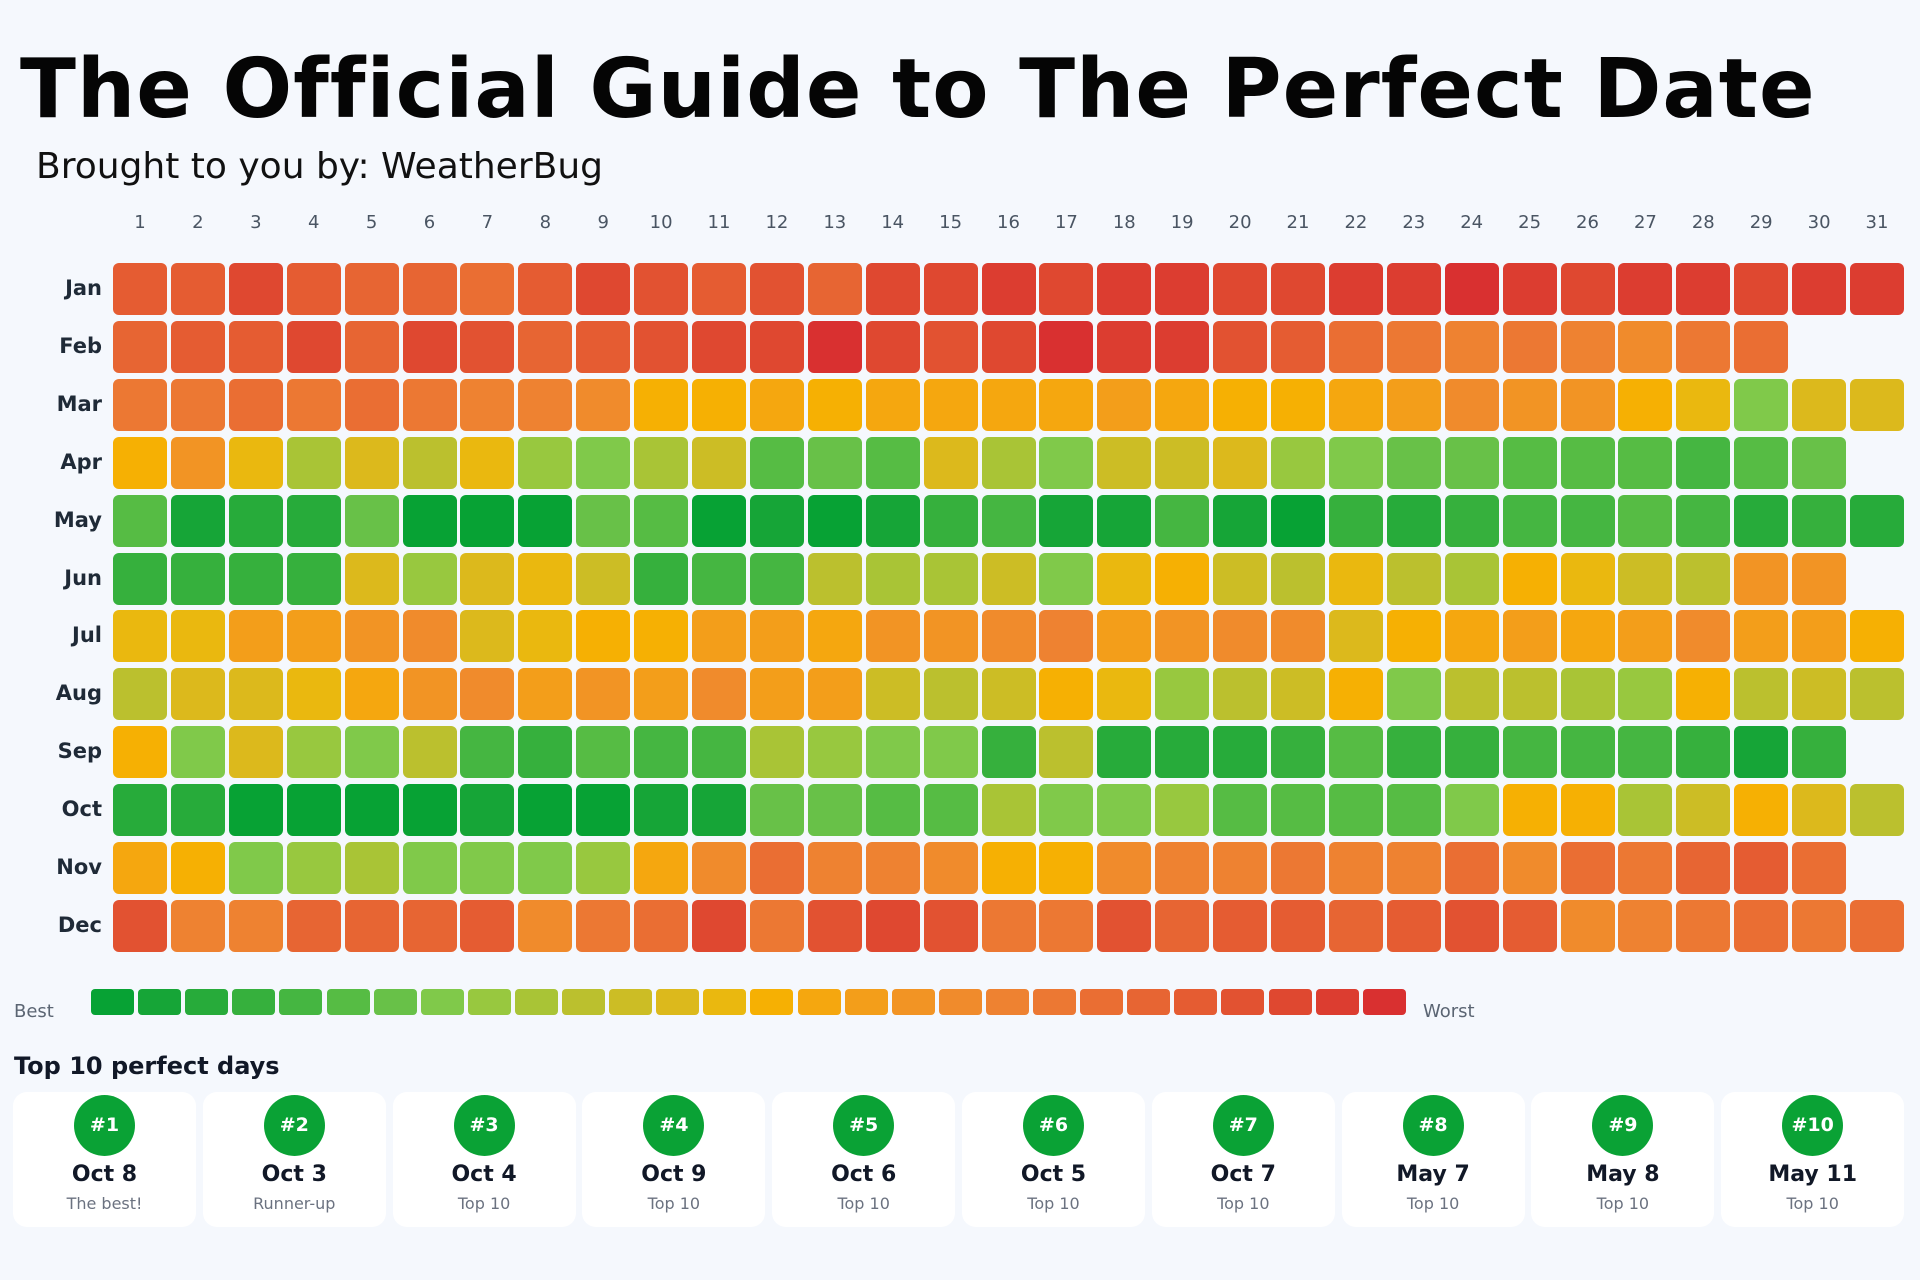 Image resolution: width=1920 pixels, height=1280 pixels. Describe the element at coordinates (674, 1159) in the screenshot. I see `top-day-card: #4 Oct 9 Top 10` at that location.